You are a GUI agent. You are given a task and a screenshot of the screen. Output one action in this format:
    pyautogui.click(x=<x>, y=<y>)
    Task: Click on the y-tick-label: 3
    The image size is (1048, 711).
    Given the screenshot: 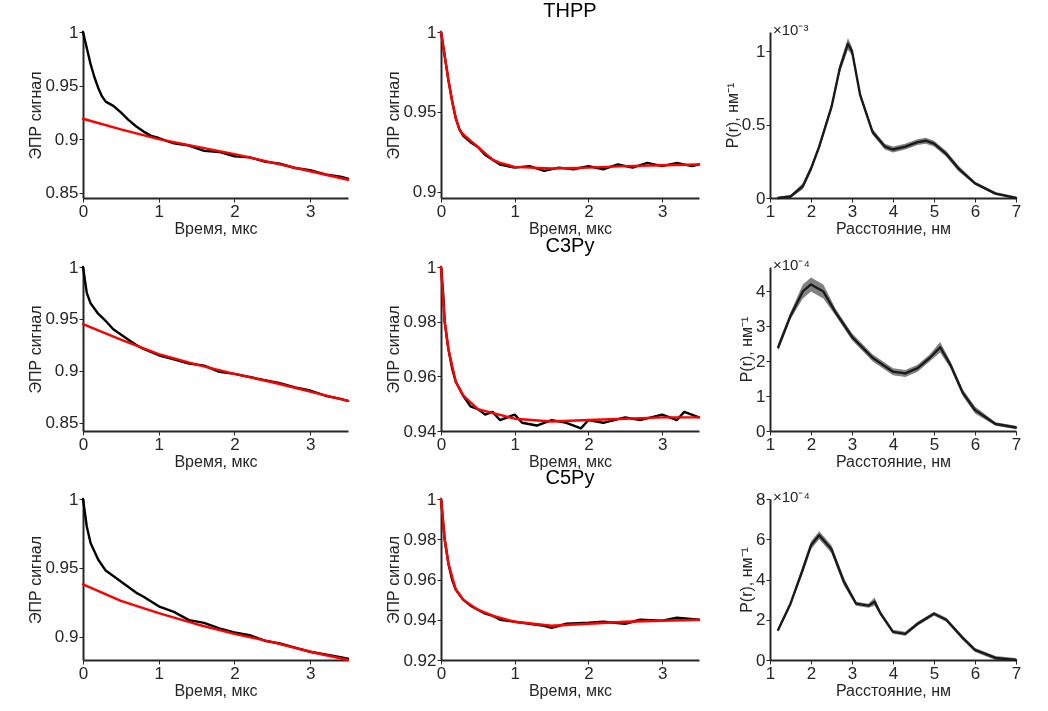 What is the action you would take?
    pyautogui.click(x=761, y=326)
    